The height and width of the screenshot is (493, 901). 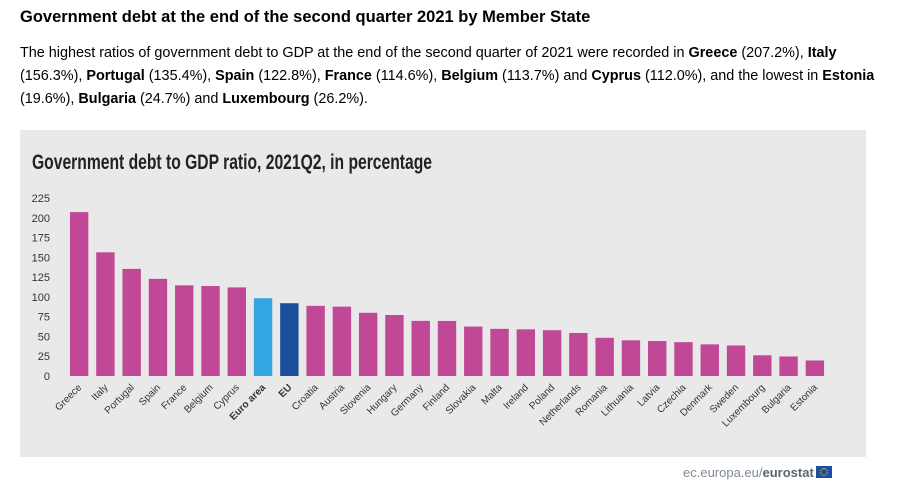 I want to click on intro-country: Greece, so click(x=713, y=53).